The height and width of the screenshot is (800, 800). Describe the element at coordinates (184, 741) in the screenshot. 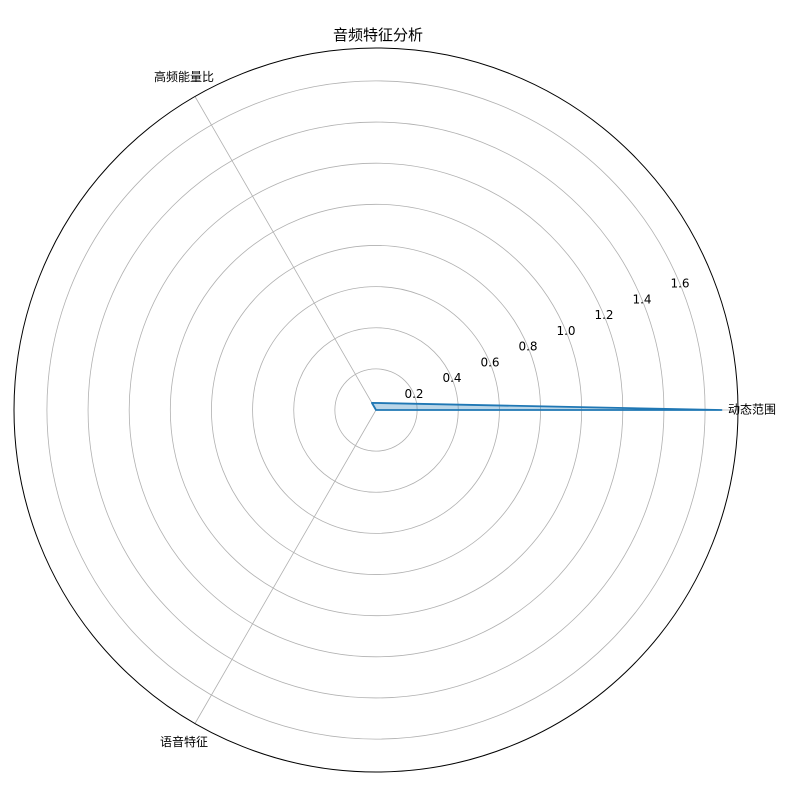

I see `category-label-2: 语音特征` at that location.